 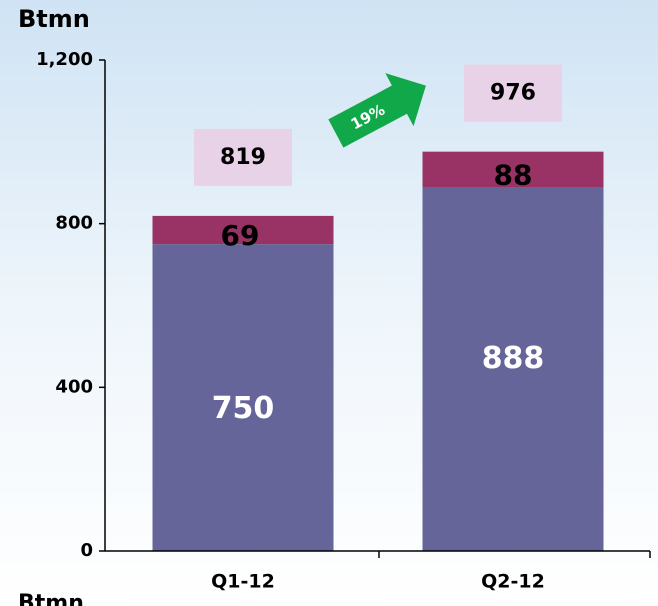 What do you see at coordinates (54, 19) in the screenshot?
I see `y-axis-title: Btmn` at bounding box center [54, 19].